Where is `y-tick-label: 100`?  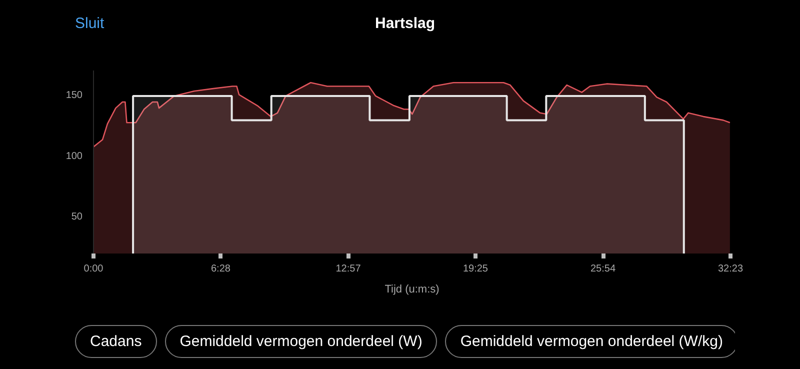
y-tick-label: 100 is located at coordinates (74, 156).